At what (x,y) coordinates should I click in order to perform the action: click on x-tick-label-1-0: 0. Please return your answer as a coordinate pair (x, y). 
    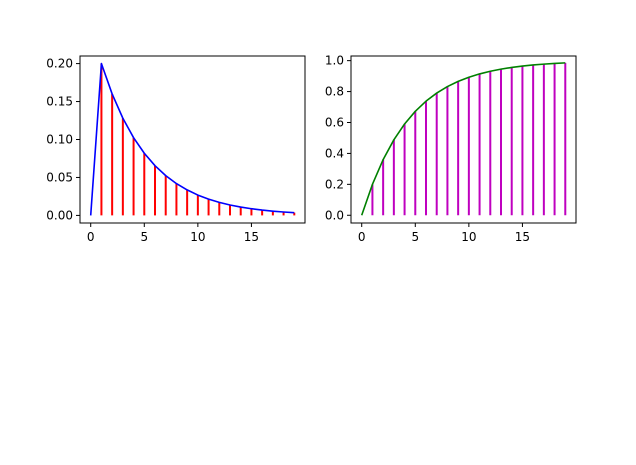
    Looking at the image, I should click on (91, 237).